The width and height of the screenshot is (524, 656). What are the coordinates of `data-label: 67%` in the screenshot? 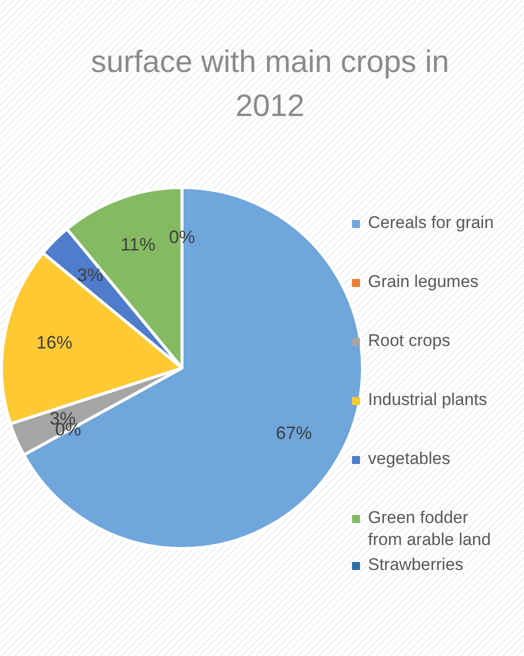 It's located at (294, 433).